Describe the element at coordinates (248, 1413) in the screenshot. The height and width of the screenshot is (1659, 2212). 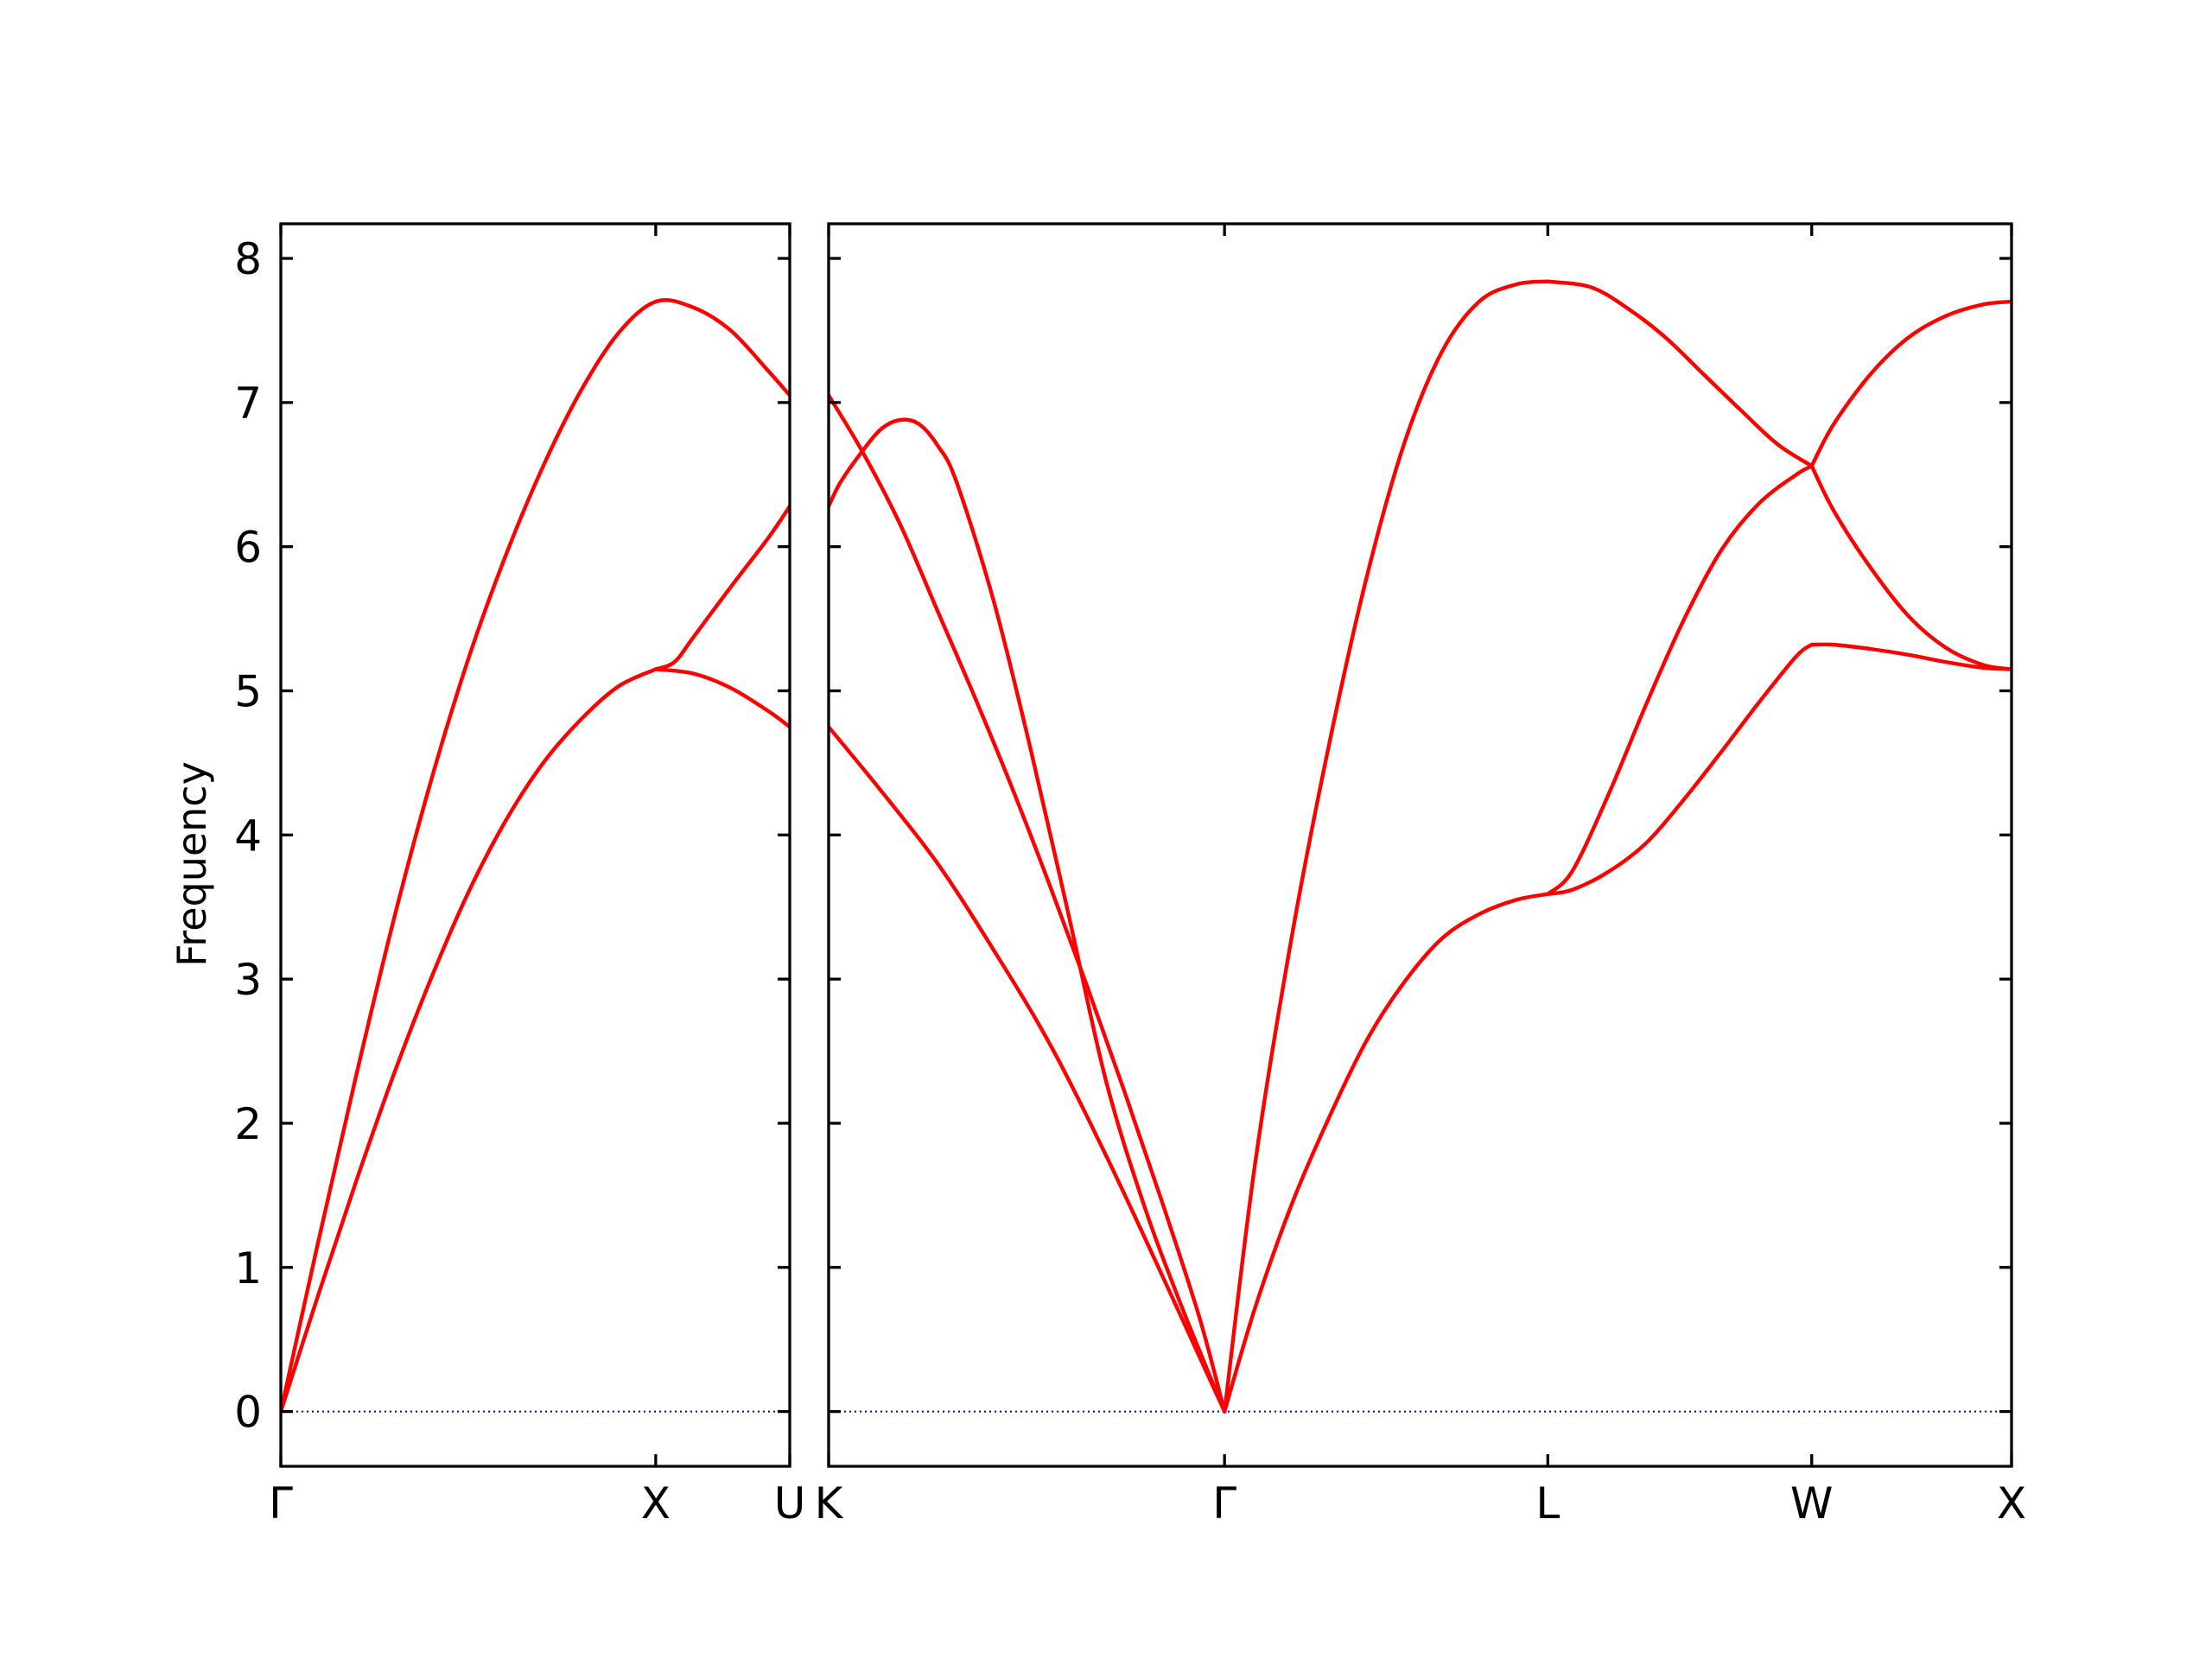
I see `y-tick-label: 0` at that location.